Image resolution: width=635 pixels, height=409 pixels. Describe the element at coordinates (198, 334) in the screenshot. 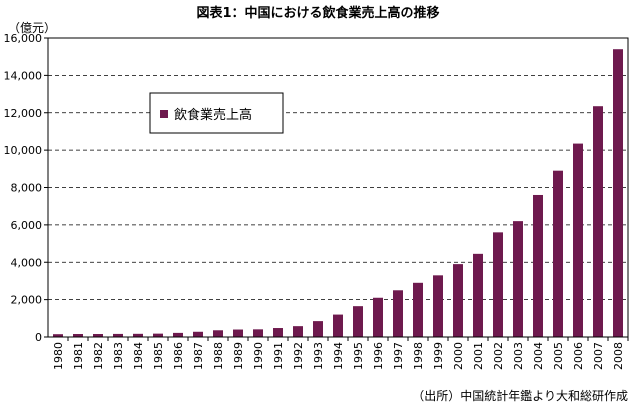

I see `bar-1987` at that location.